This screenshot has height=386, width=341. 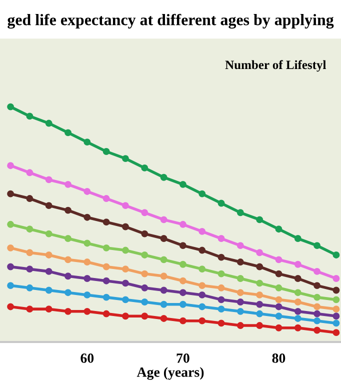 I want to click on x-axis-title: Age (years), so click(x=170, y=373).